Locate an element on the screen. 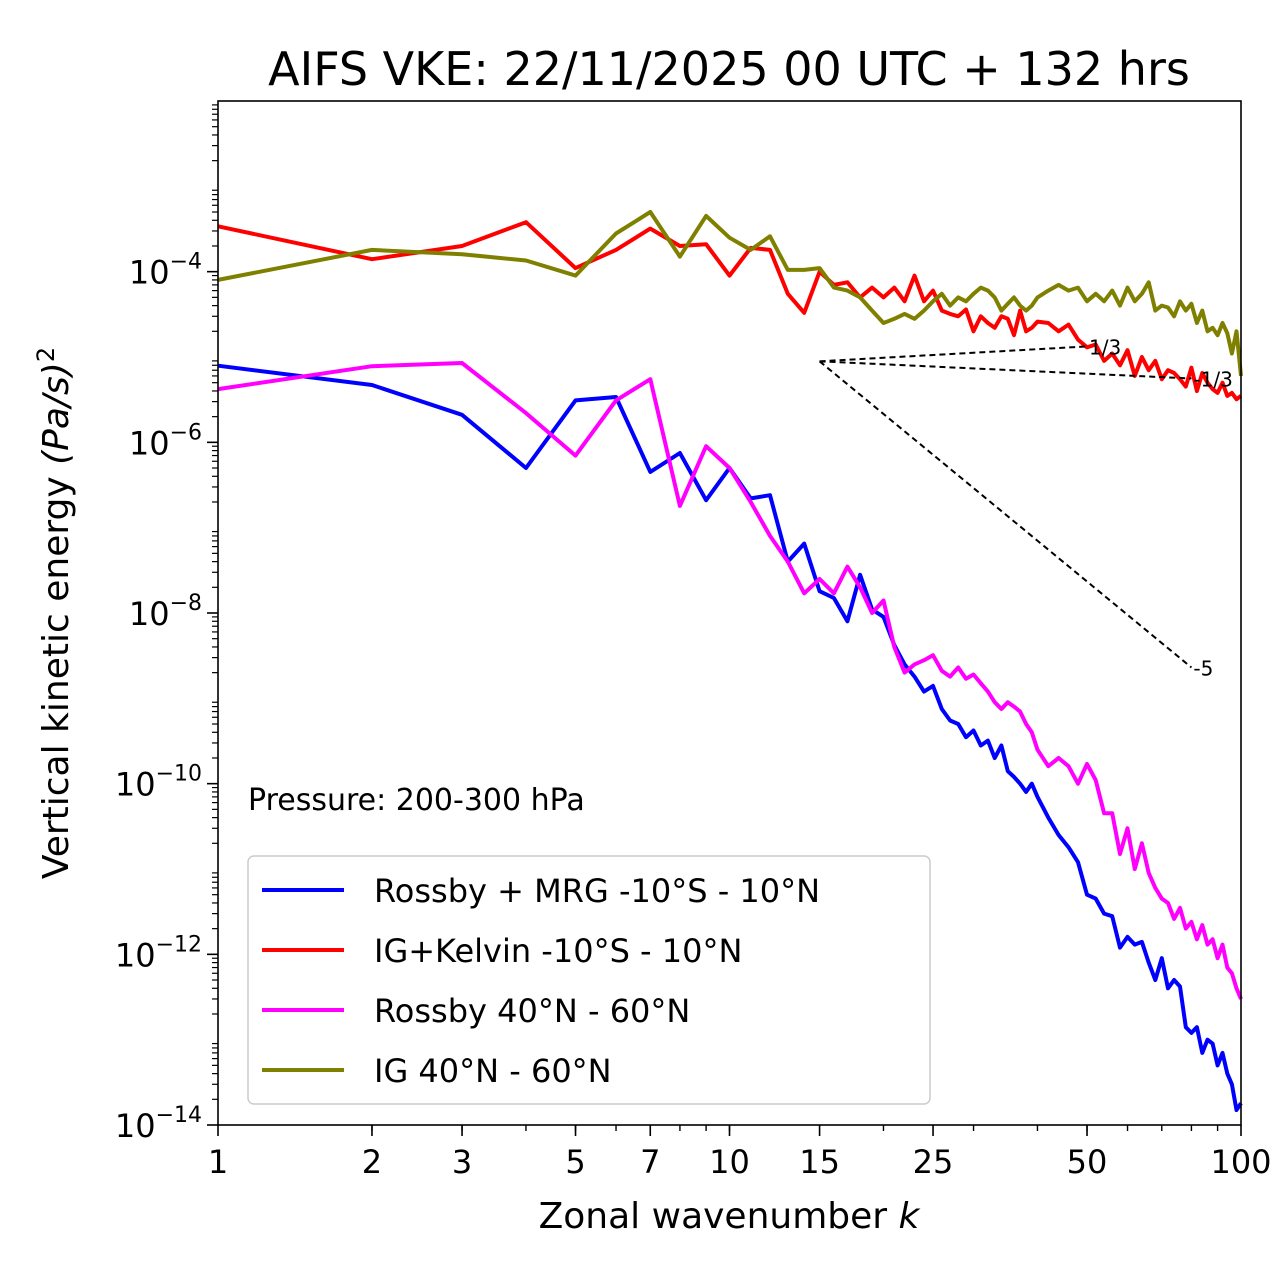  reference-slope-lines: -1/3 1/3 -5 is located at coordinates (1025, 507).